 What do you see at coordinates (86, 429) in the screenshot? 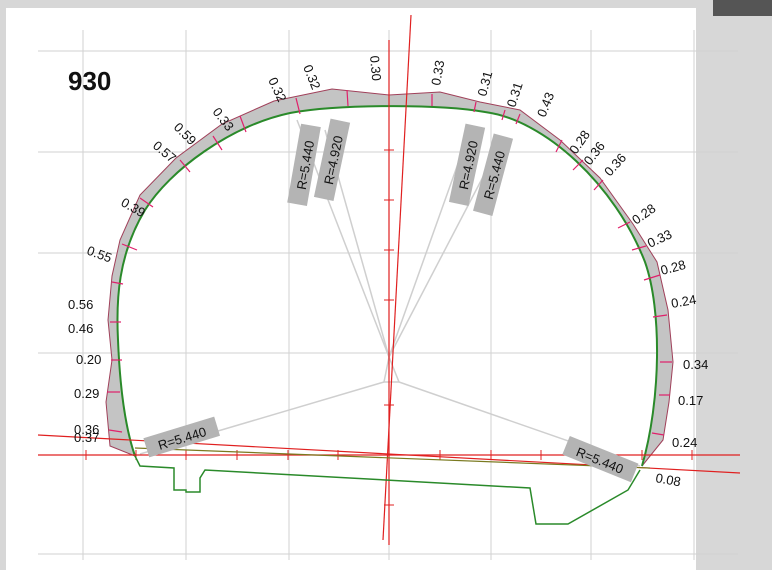
I see `overbreak-value: 0.36` at bounding box center [86, 429].